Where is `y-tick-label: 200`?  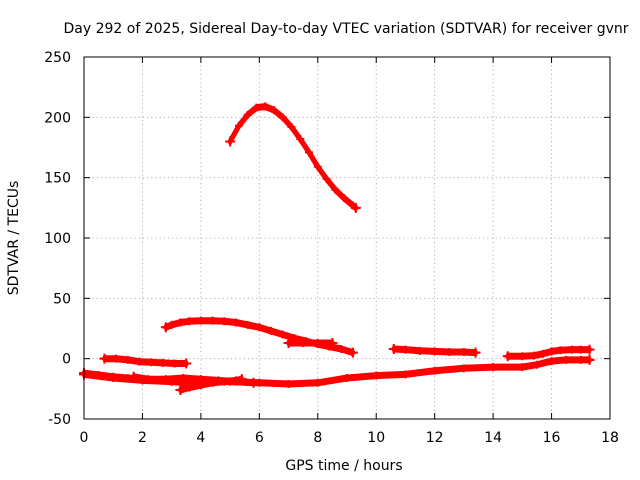 y-tick-label: 200 is located at coordinates (57, 118).